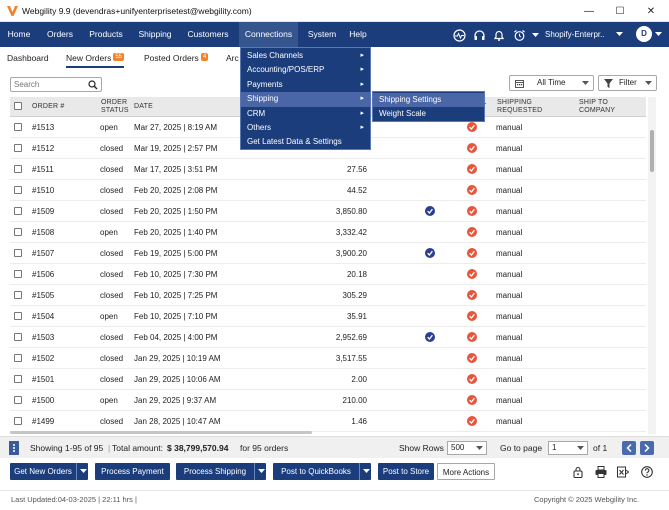 This screenshot has height=510, width=669. I want to click on close-window-button: ✕, so click(651, 11).